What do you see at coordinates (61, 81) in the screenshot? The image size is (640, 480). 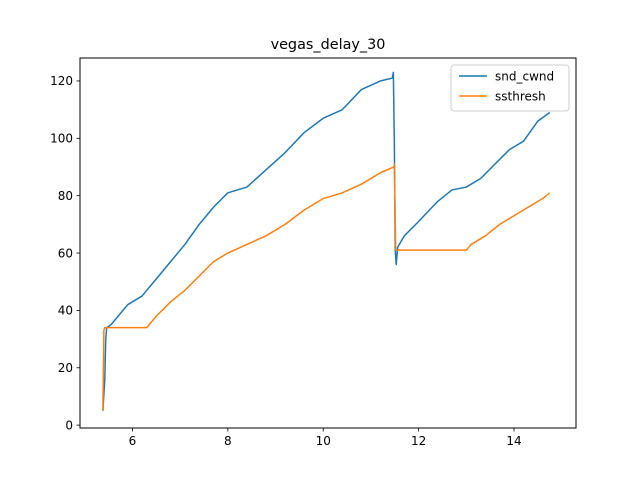 I see `y-tick-label: 120` at bounding box center [61, 81].